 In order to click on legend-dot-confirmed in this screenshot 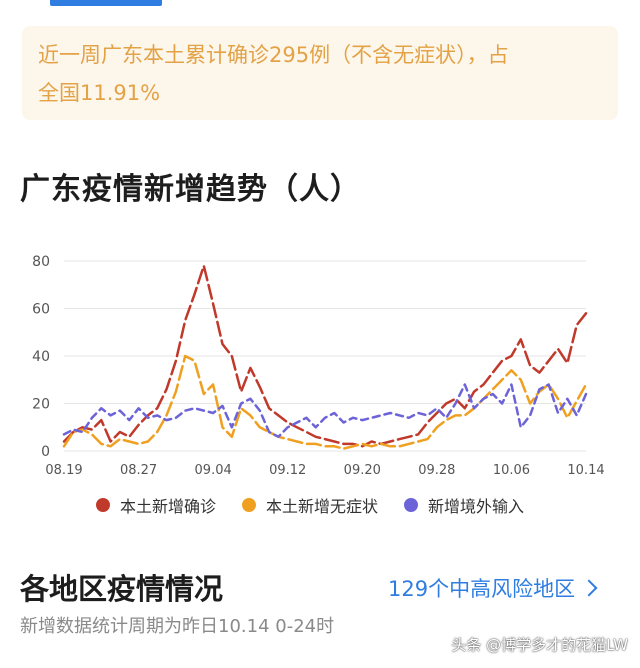, I will do `click(103, 505)`.